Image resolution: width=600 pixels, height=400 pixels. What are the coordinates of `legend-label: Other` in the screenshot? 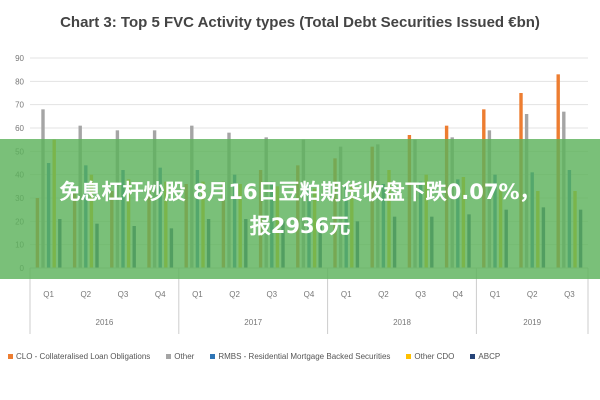 It's located at (184, 356).